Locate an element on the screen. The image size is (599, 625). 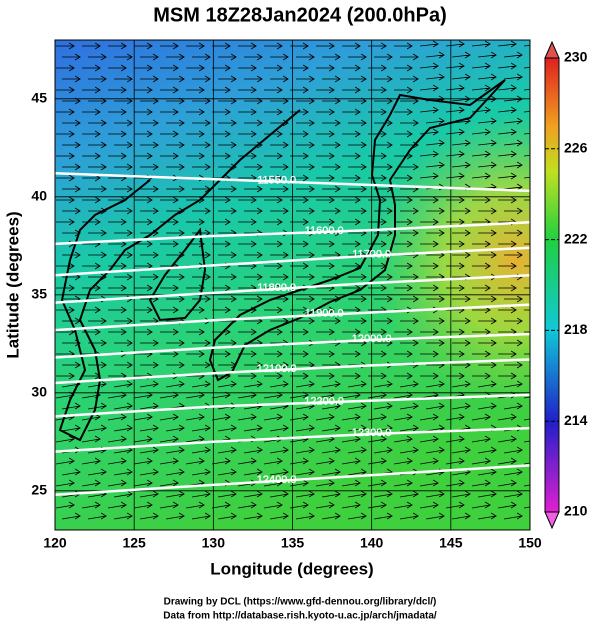
colorbar-min-arrow is located at coordinates (552, 520).